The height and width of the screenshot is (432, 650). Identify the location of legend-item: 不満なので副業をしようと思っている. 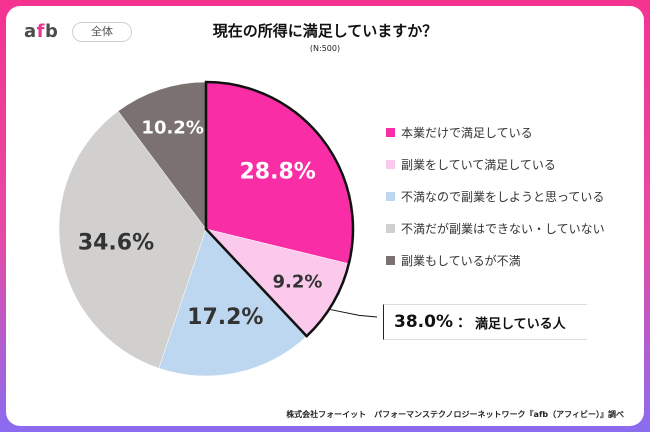
(511, 196).